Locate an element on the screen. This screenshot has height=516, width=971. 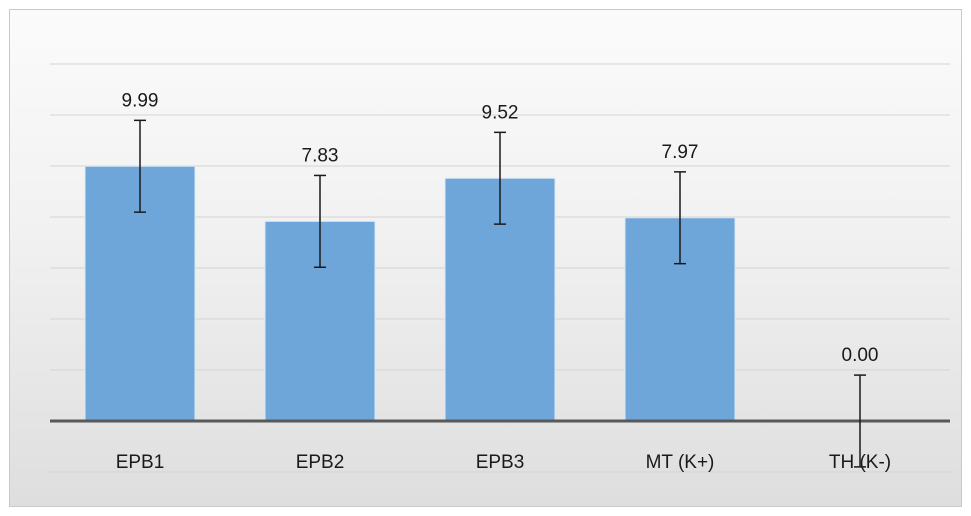
data-label: 9.99 is located at coordinates (140, 100).